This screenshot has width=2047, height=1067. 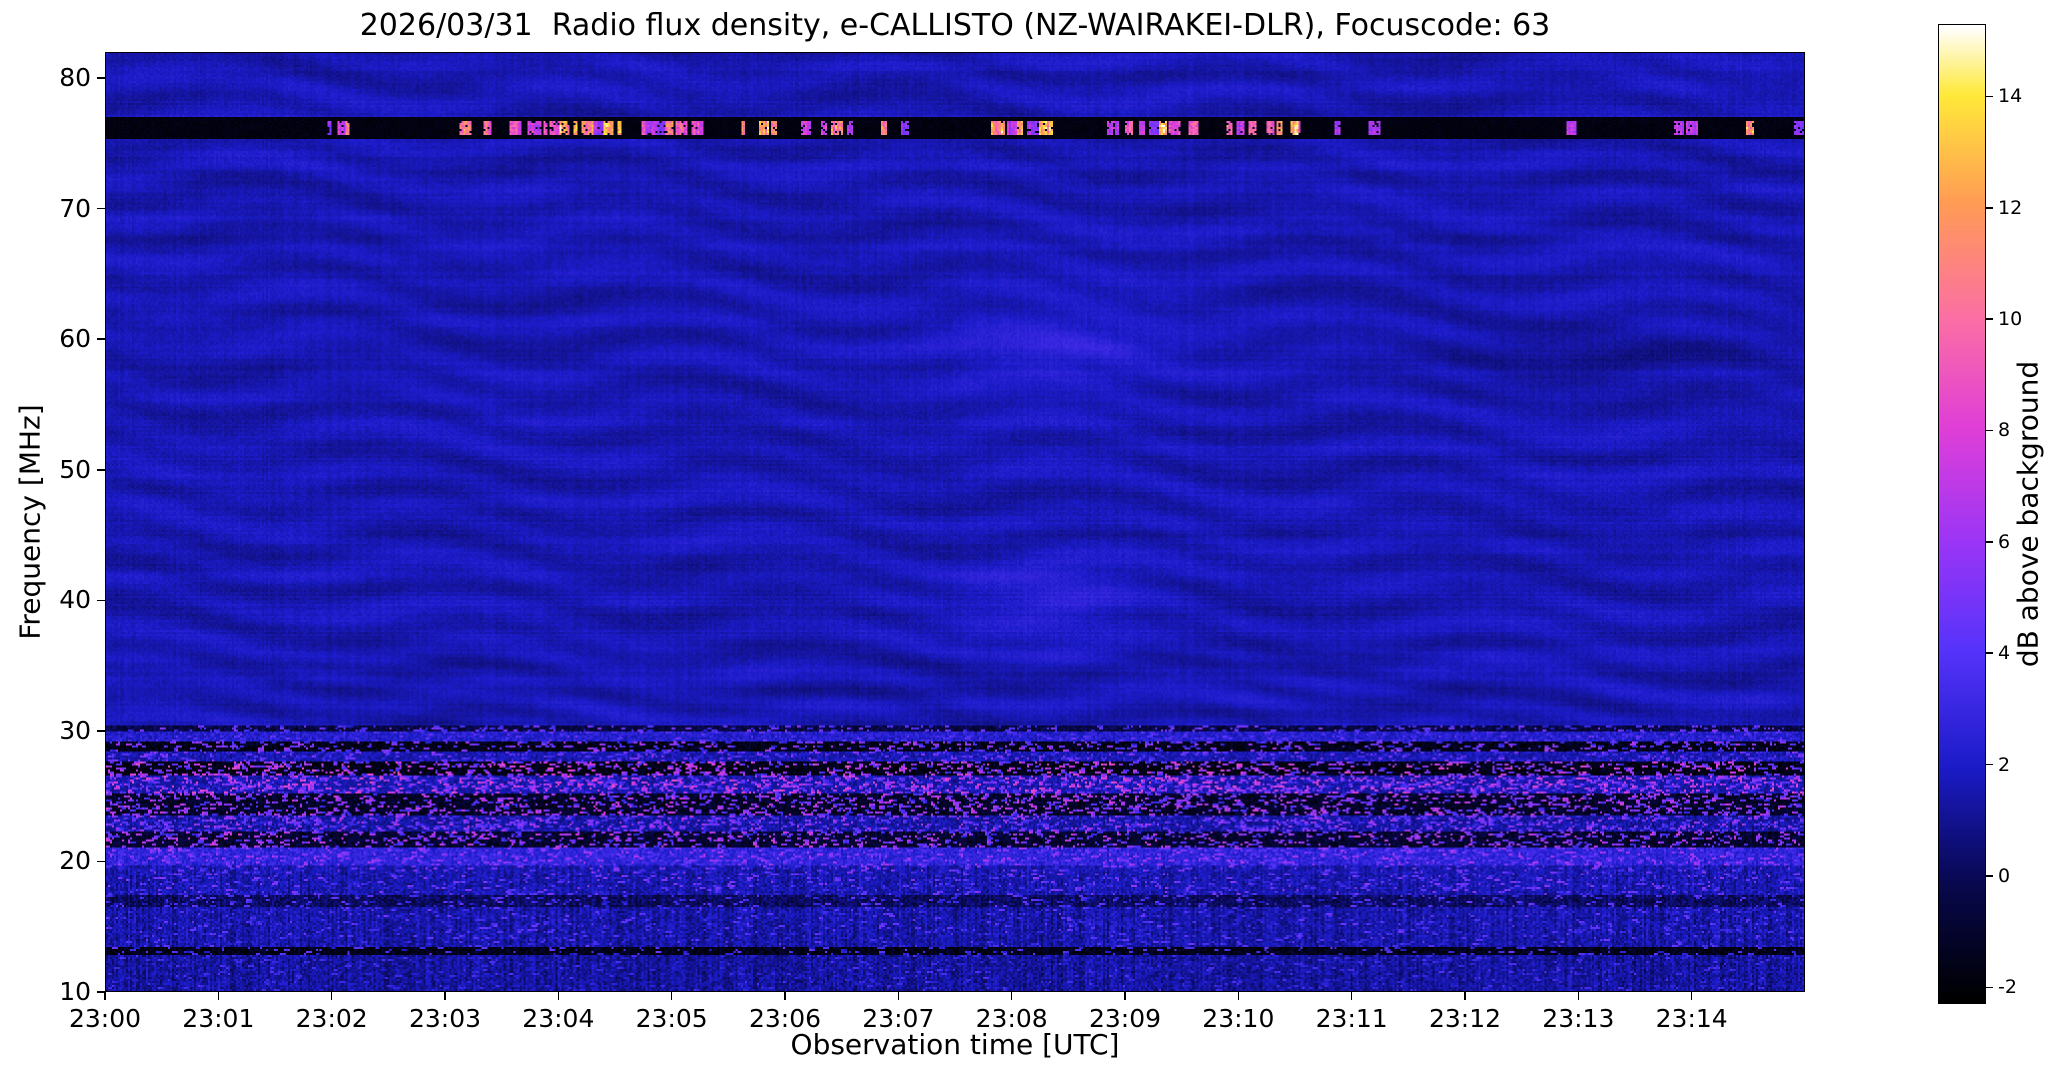 What do you see at coordinates (445, 1018) in the screenshot?
I see `x-tick-label: 23:03` at bounding box center [445, 1018].